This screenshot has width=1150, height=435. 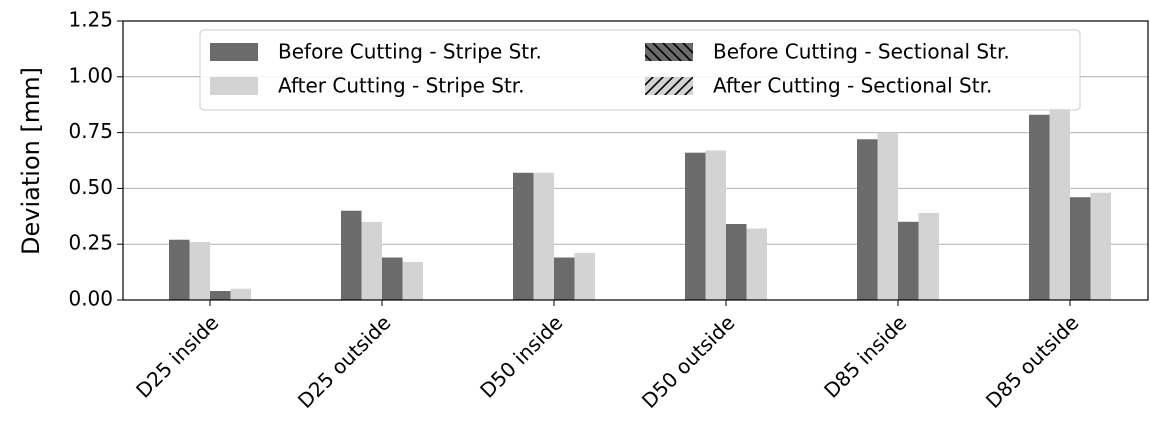 I want to click on y-tick-label: 1.00, so click(x=90, y=75).